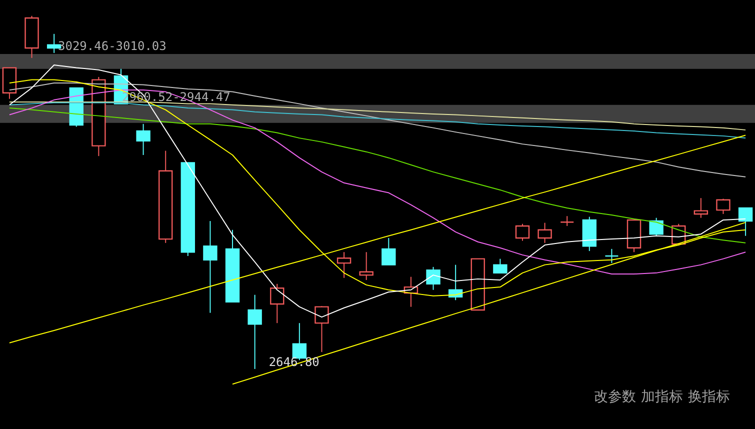 This screenshot has width=755, height=429. What do you see at coordinates (615, 397) in the screenshot?
I see `text: 改参数` at bounding box center [615, 397].